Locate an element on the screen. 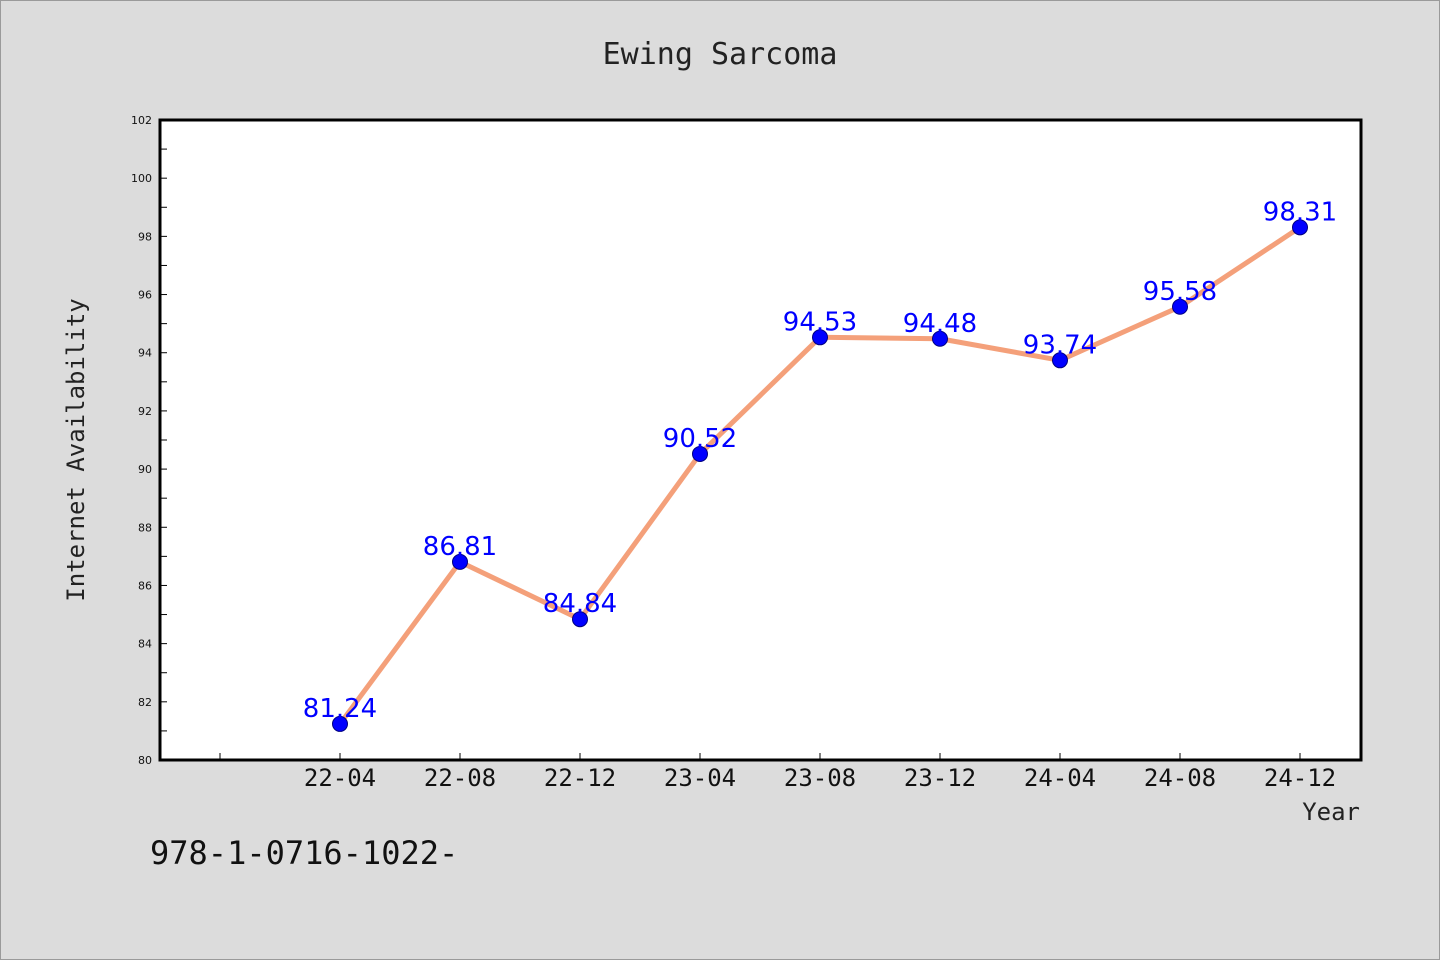  chart-title: Ewing Sarcoma is located at coordinates (720, 54).